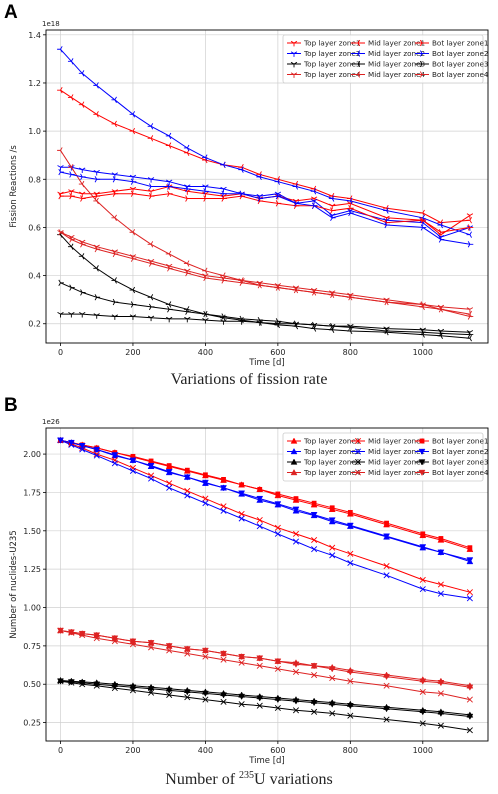 The height and width of the screenshot is (794, 498). I want to click on chart-b-legend-label: Bot layer zone4, so click(460, 472).